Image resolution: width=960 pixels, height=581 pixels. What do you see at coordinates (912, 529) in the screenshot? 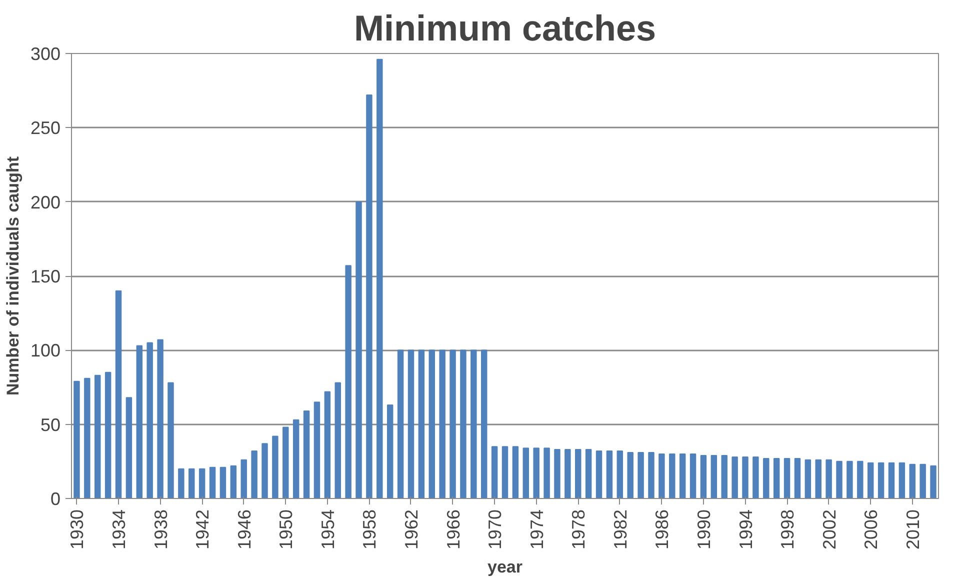
I see `x-tick-label: 2010` at bounding box center [912, 529].